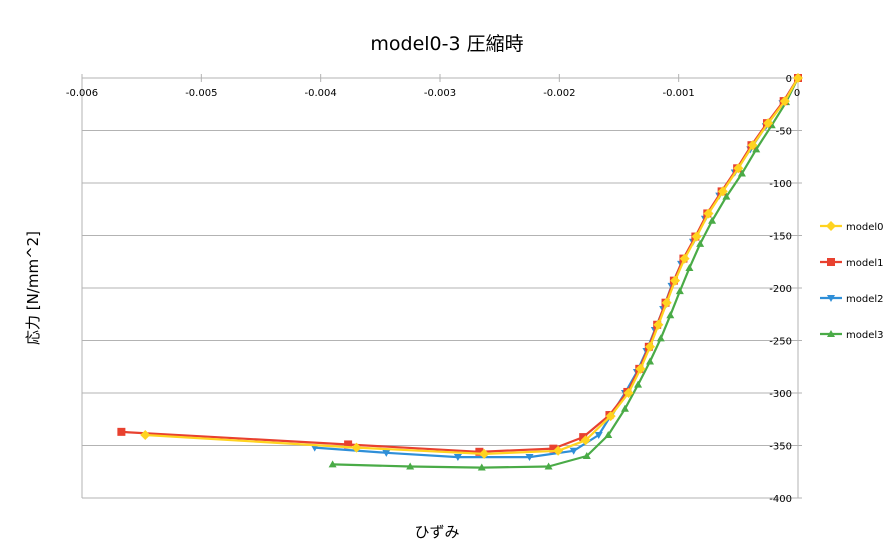 This screenshot has width=895, height=559. I want to click on y-axis-label: 応力 [N/mm^2], so click(33, 288).